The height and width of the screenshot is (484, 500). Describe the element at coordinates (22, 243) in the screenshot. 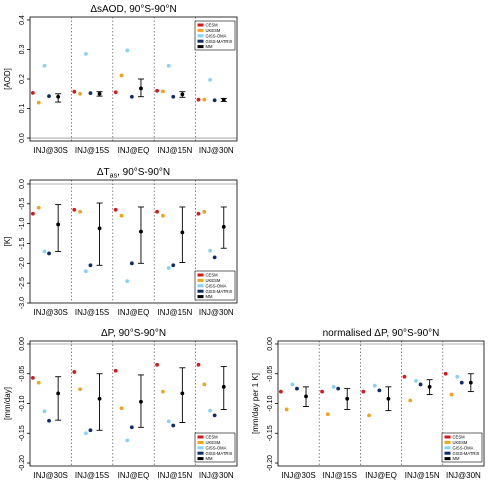

I see `y-tick-label: -1.5` at that location.